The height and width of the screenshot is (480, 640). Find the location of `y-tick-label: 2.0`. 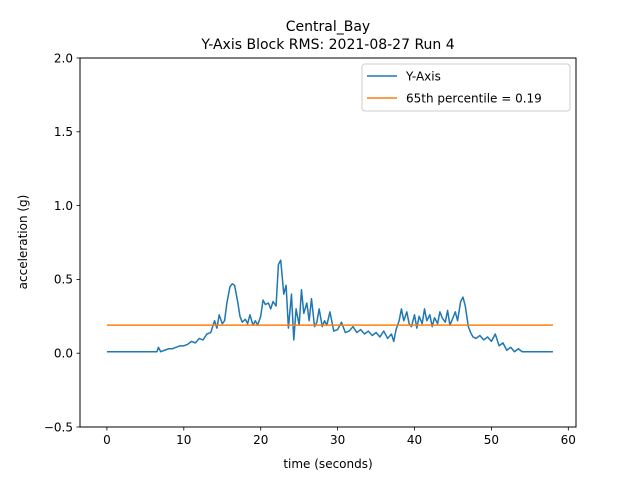

y-tick-label: 2.0 is located at coordinates (63, 58).